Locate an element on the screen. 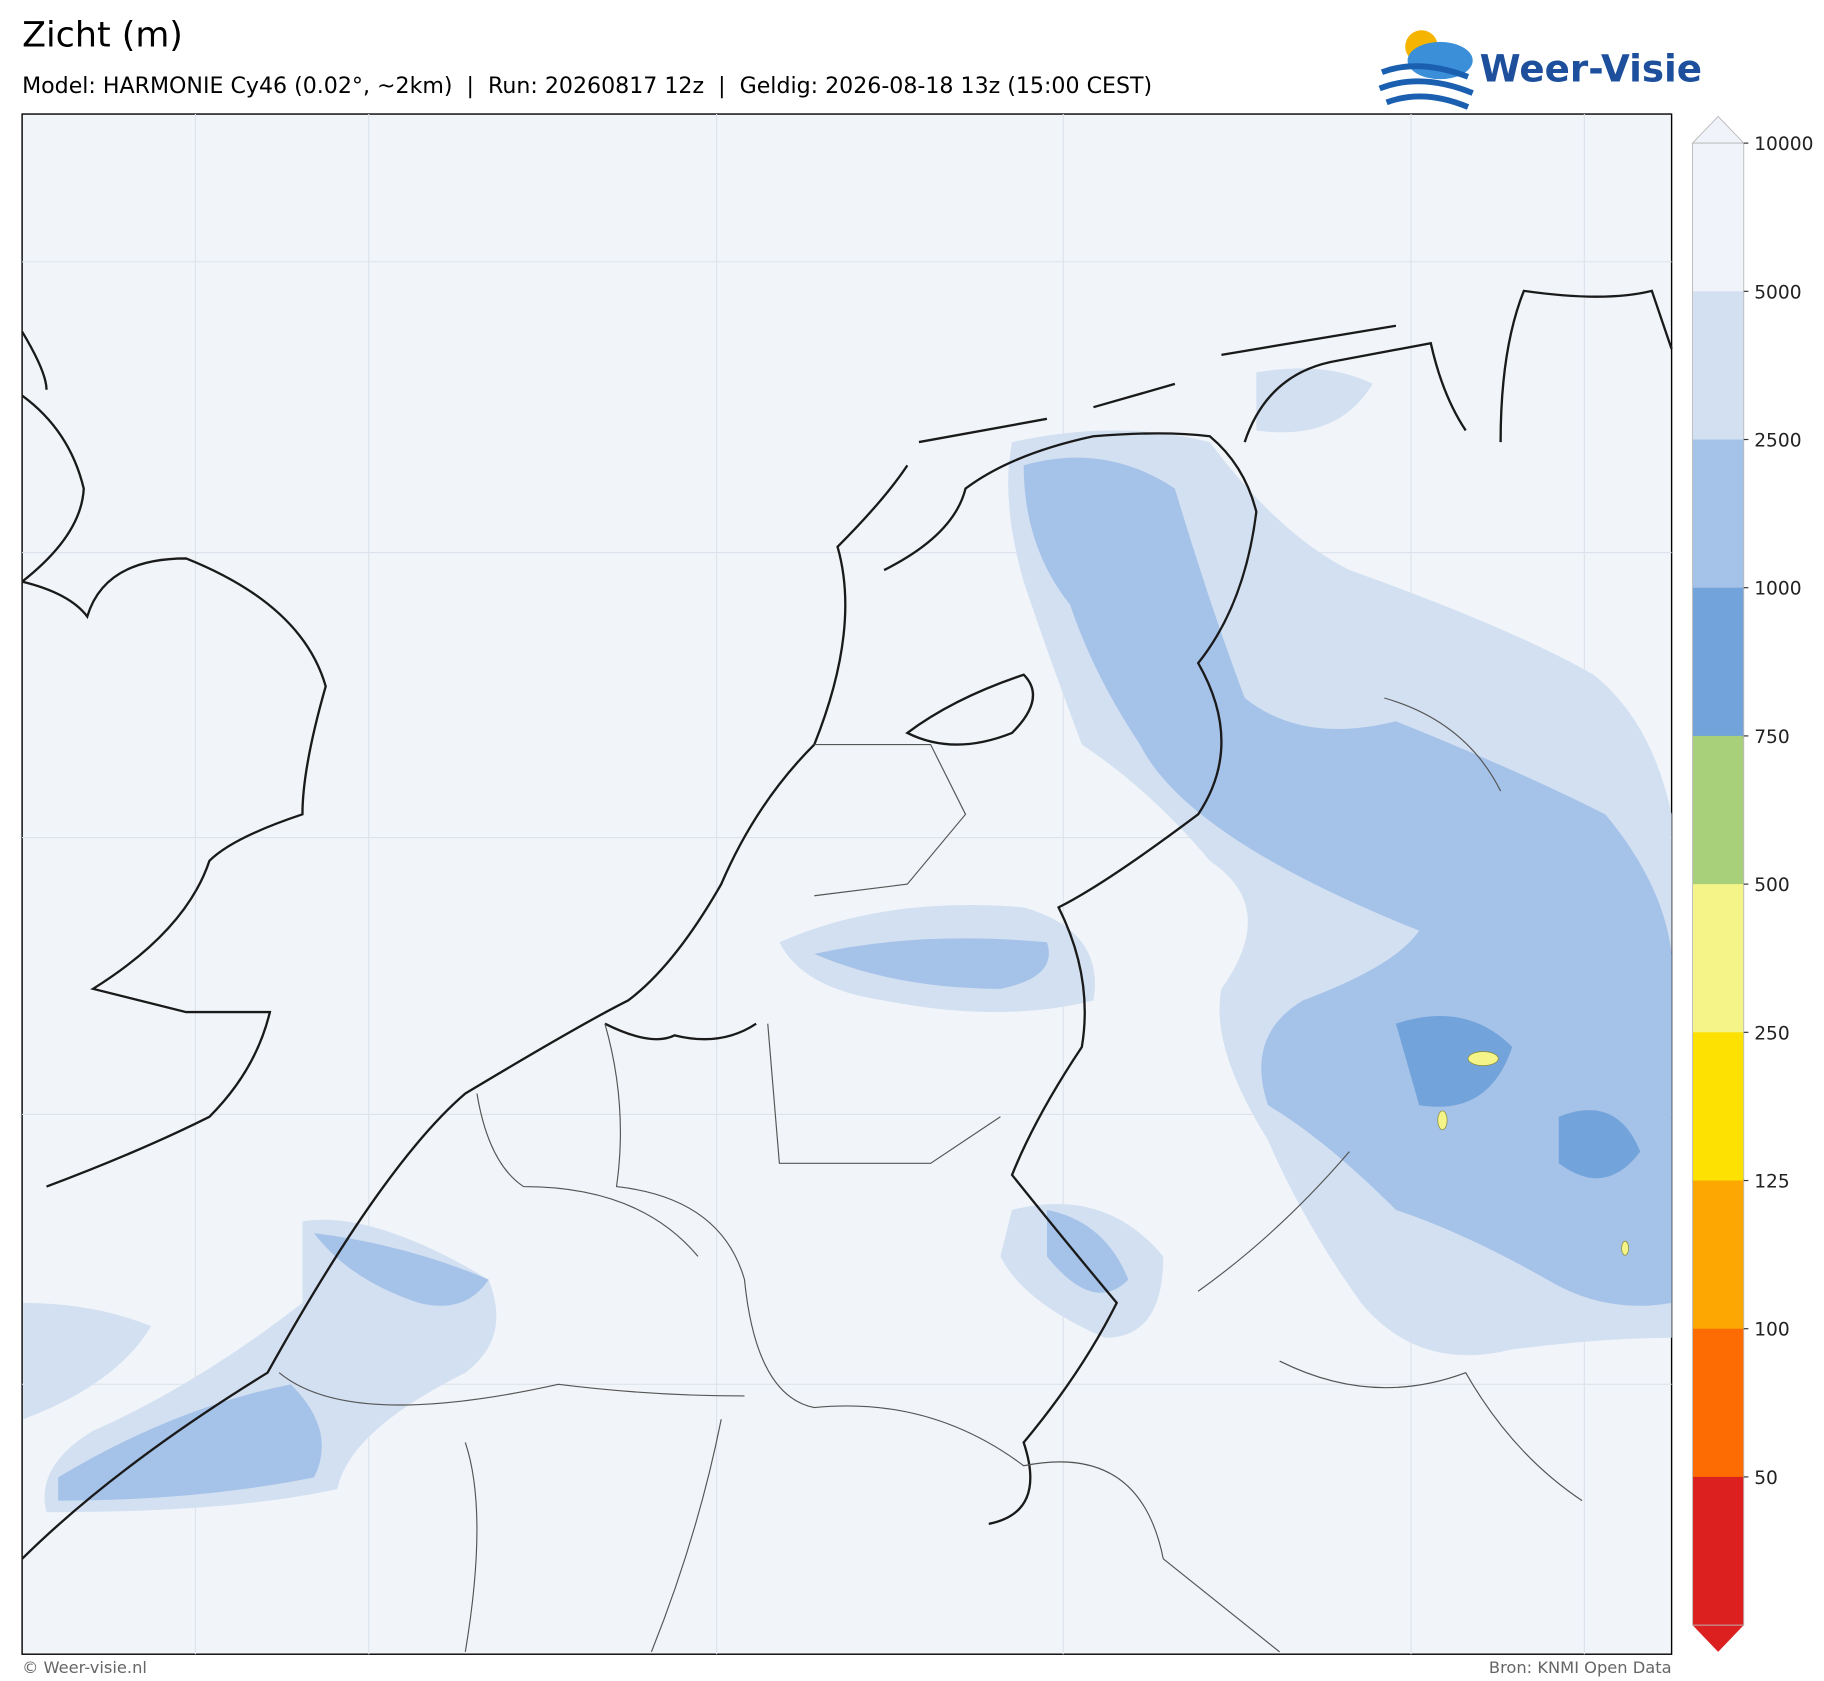  colorbar-tick-label: 500 is located at coordinates (1772, 885).